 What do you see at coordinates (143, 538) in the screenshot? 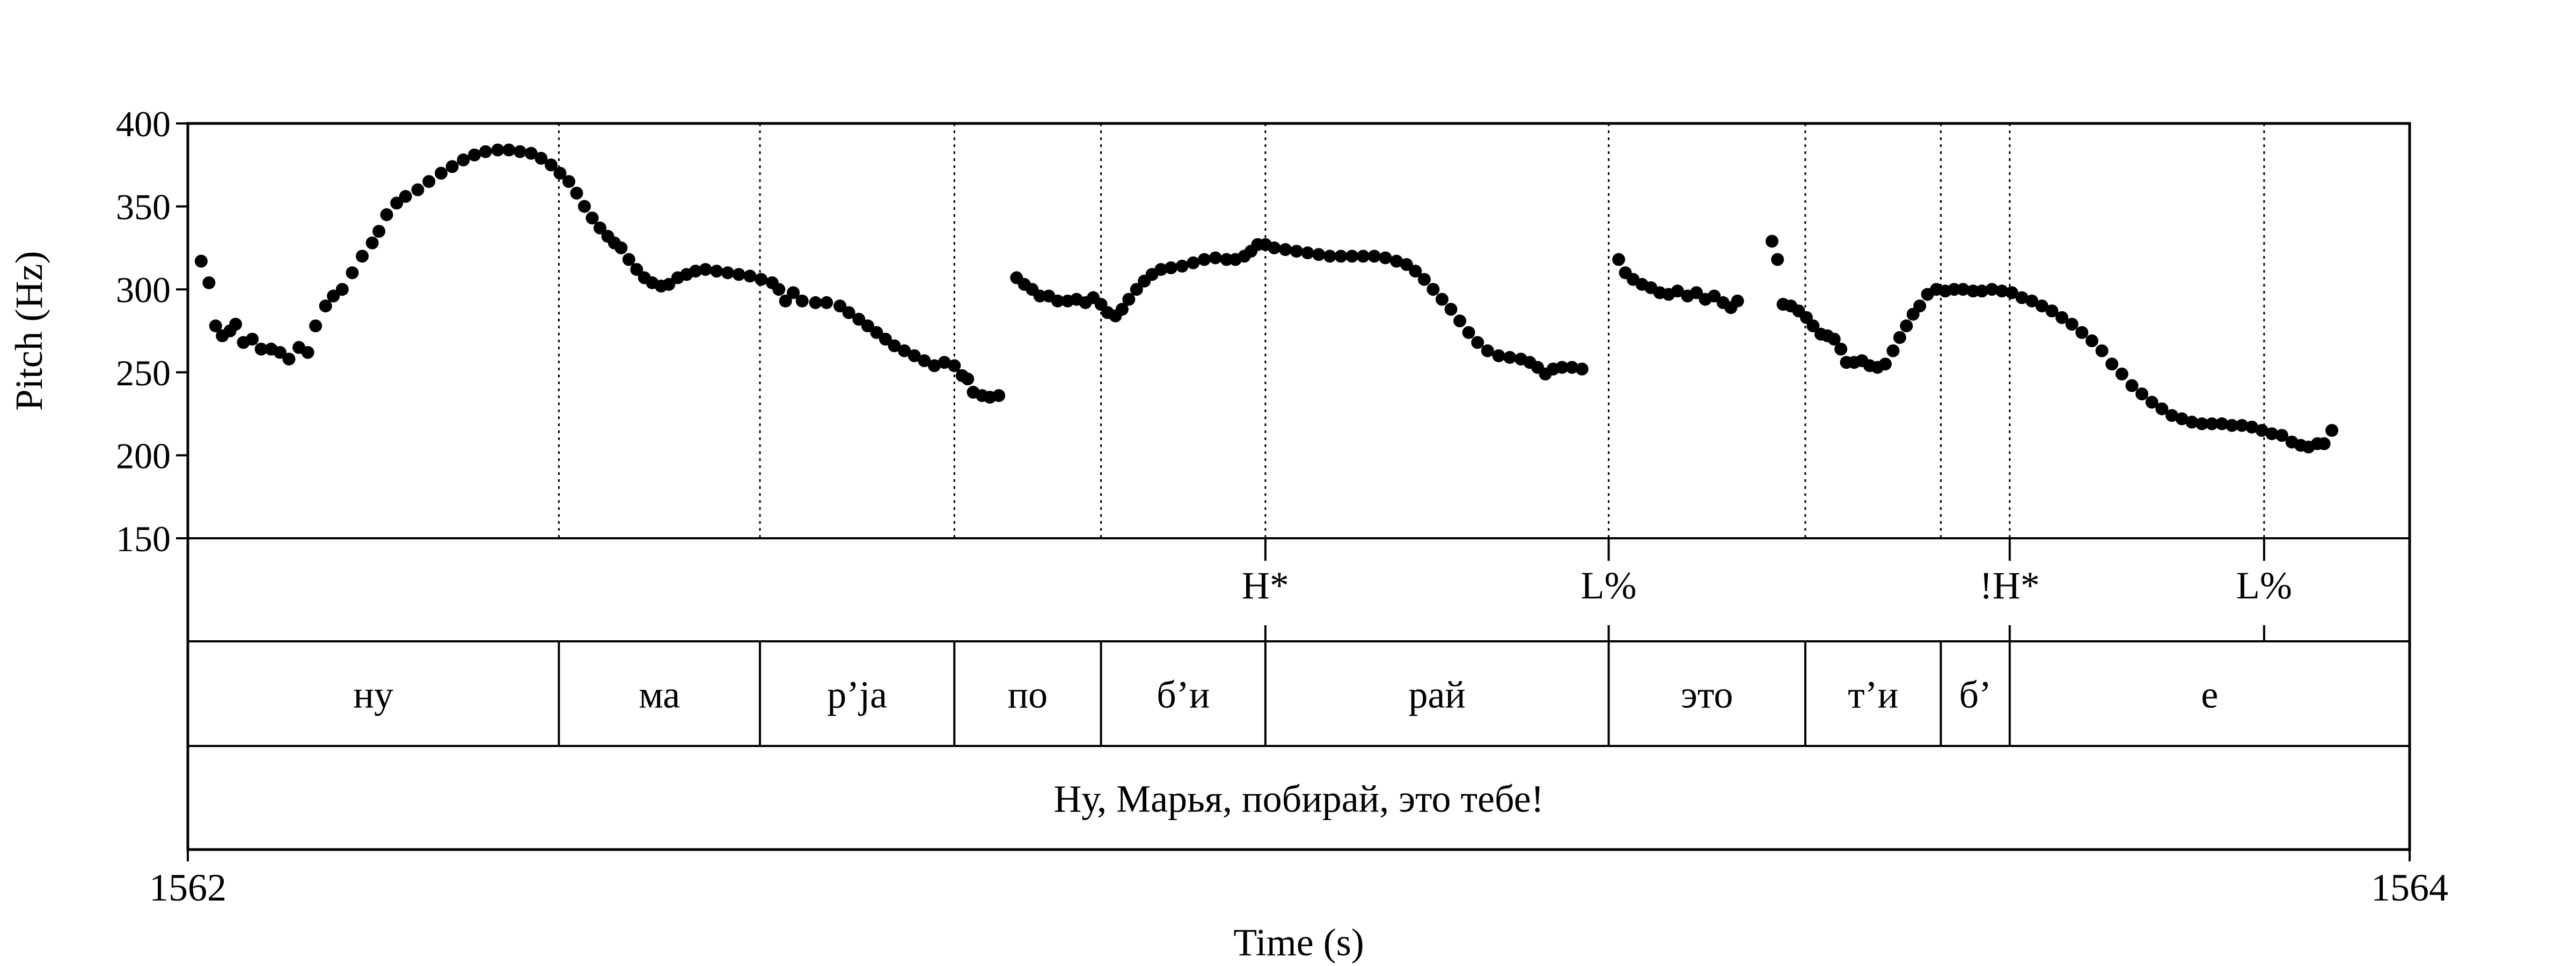
I see `y-tick-label: 150` at bounding box center [143, 538].